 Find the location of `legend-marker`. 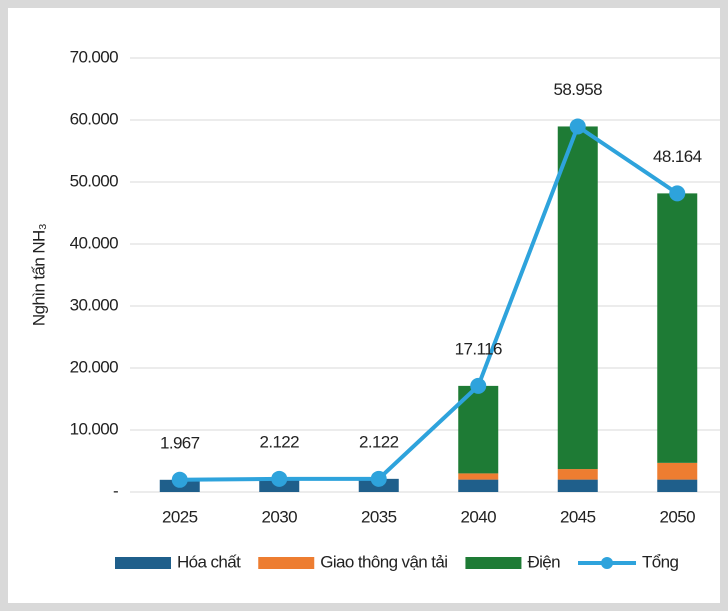

legend-marker is located at coordinates (607, 563).